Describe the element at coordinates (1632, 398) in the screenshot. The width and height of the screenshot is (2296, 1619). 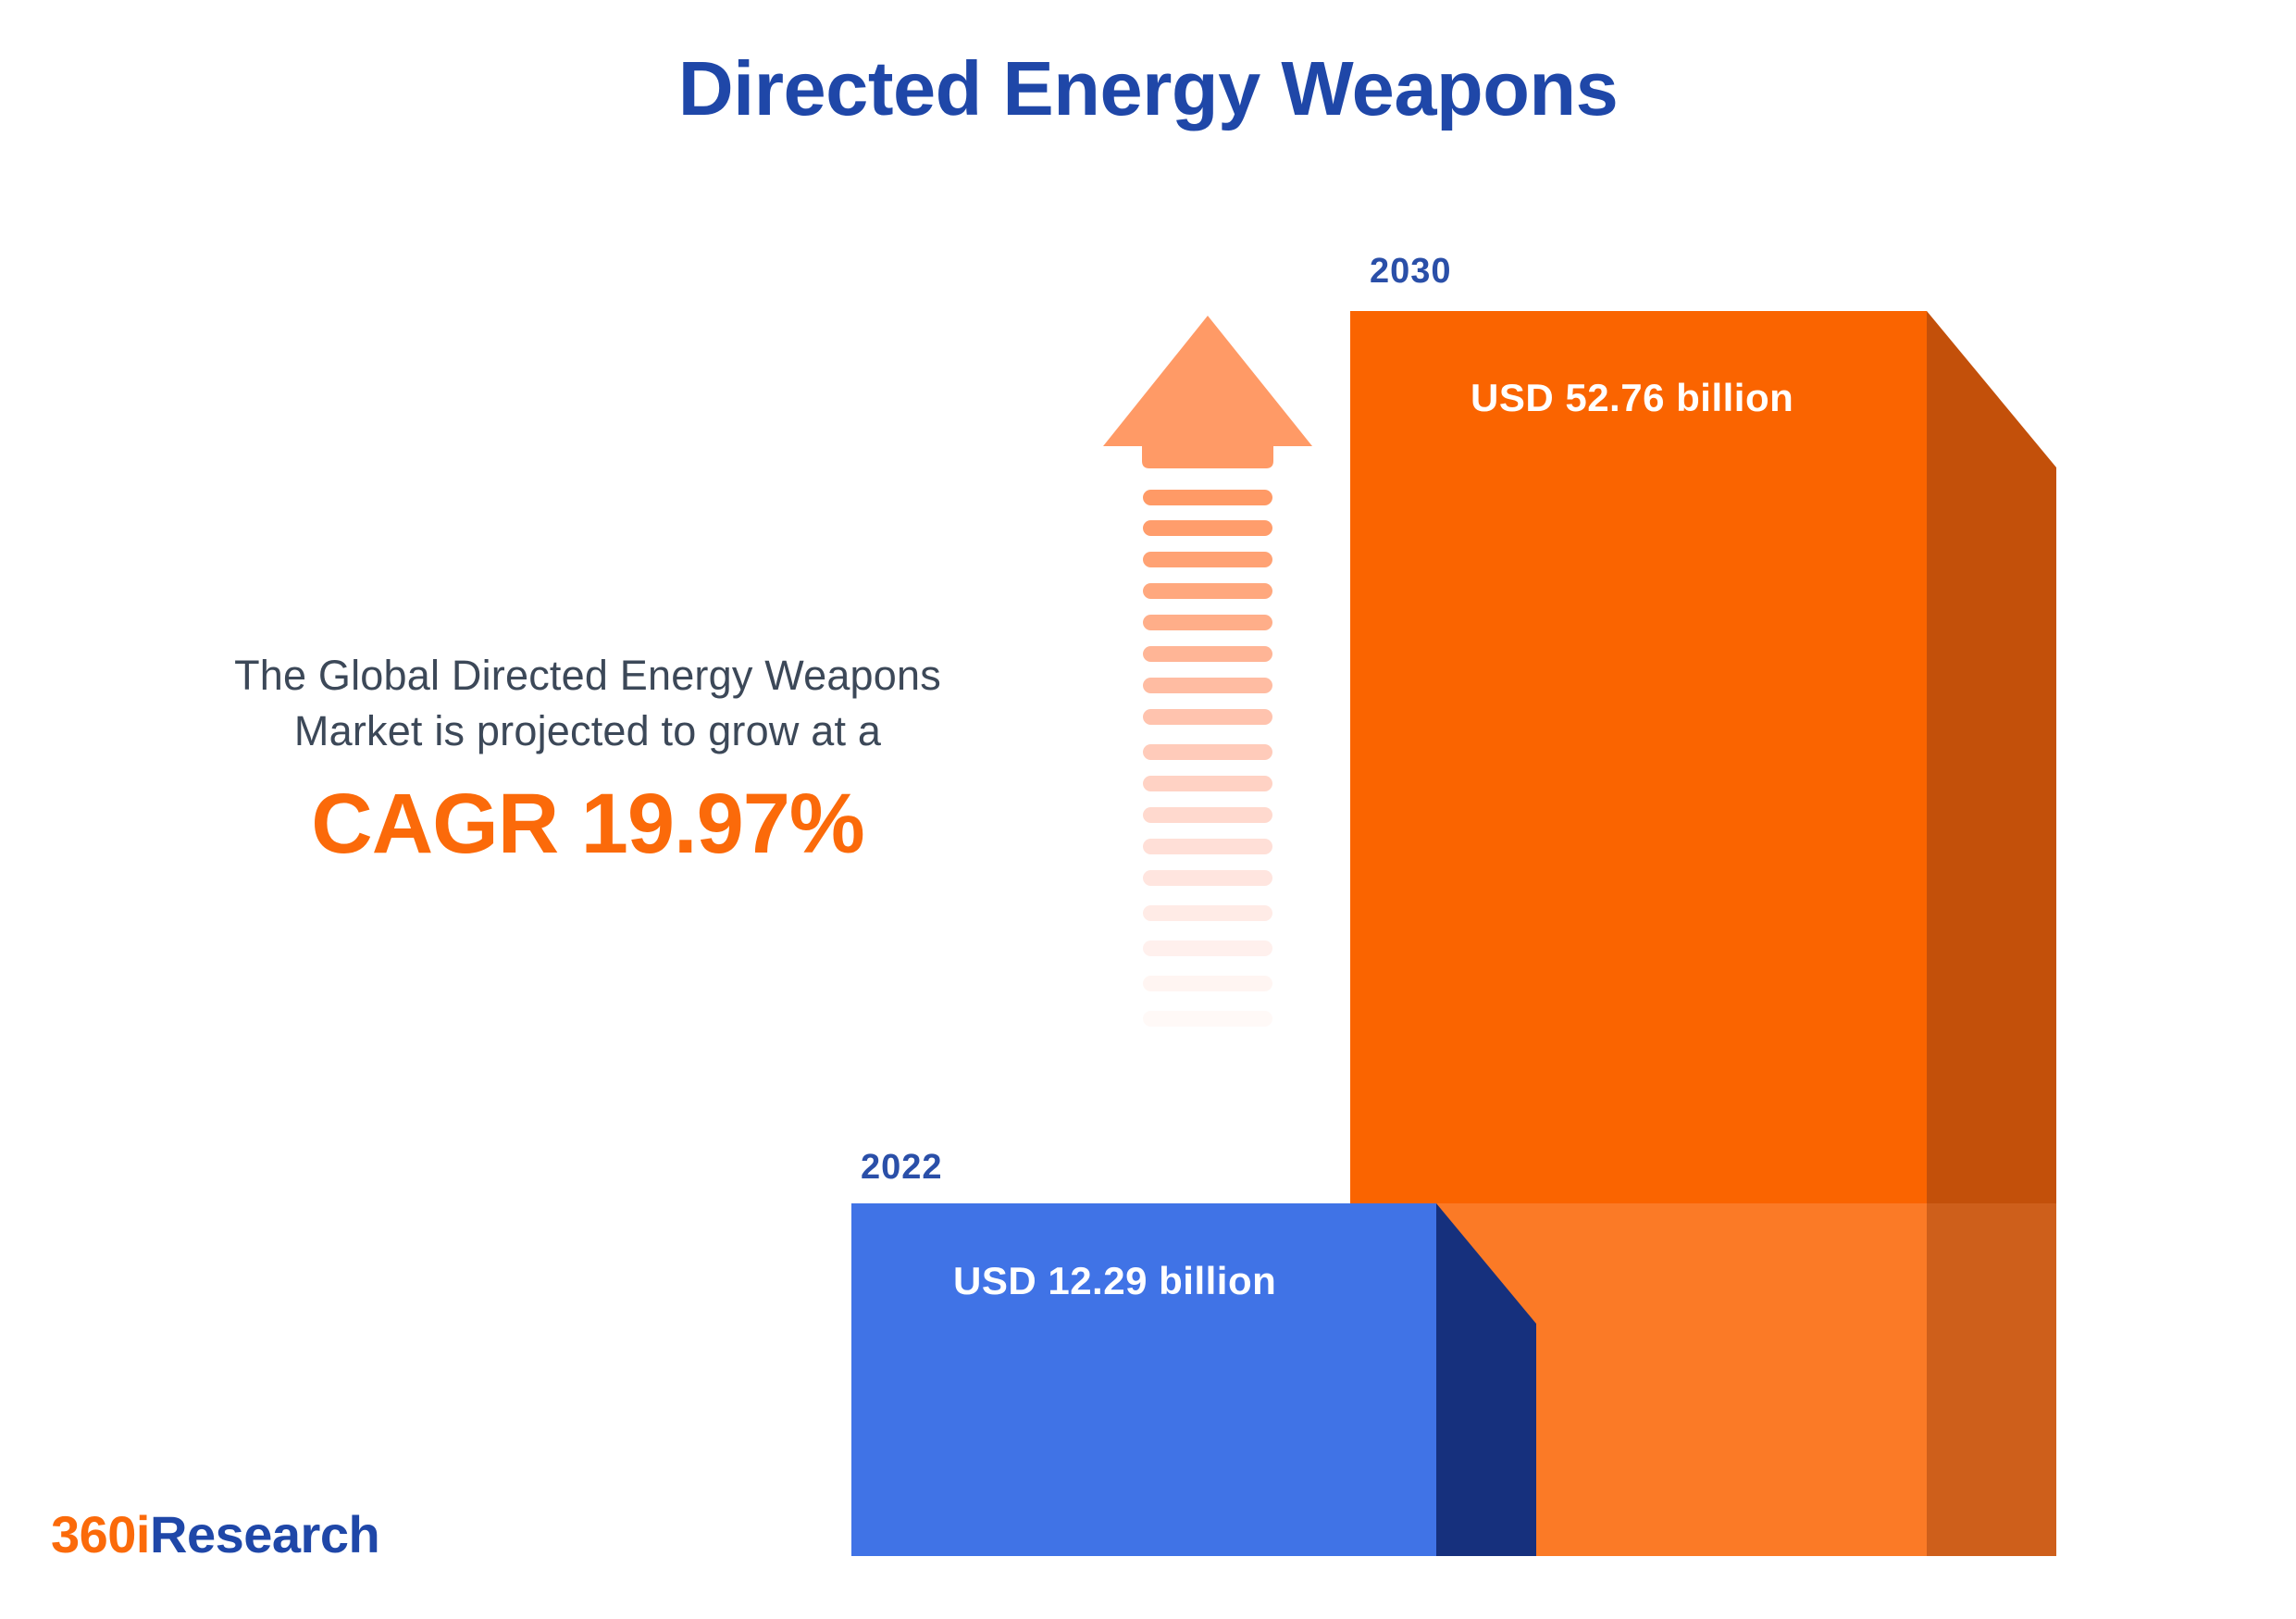
I see `bar-2030-value-label: USD 52.76 billion` at that location.